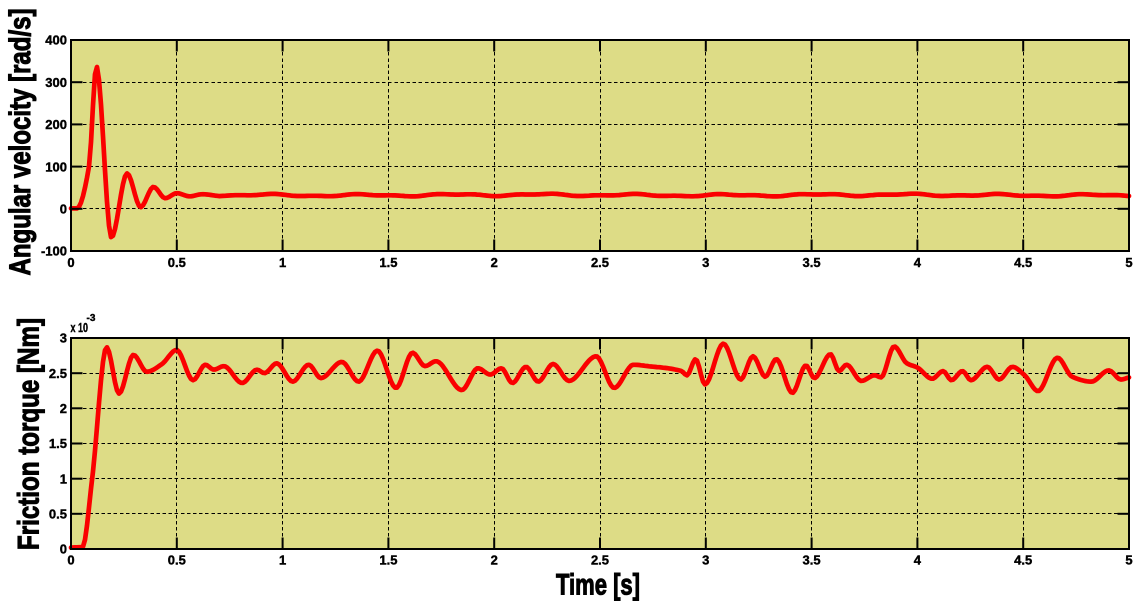 Image resolution: width=1137 pixels, height=607 pixels. I want to click on svg-text: -3, so click(91, 318).